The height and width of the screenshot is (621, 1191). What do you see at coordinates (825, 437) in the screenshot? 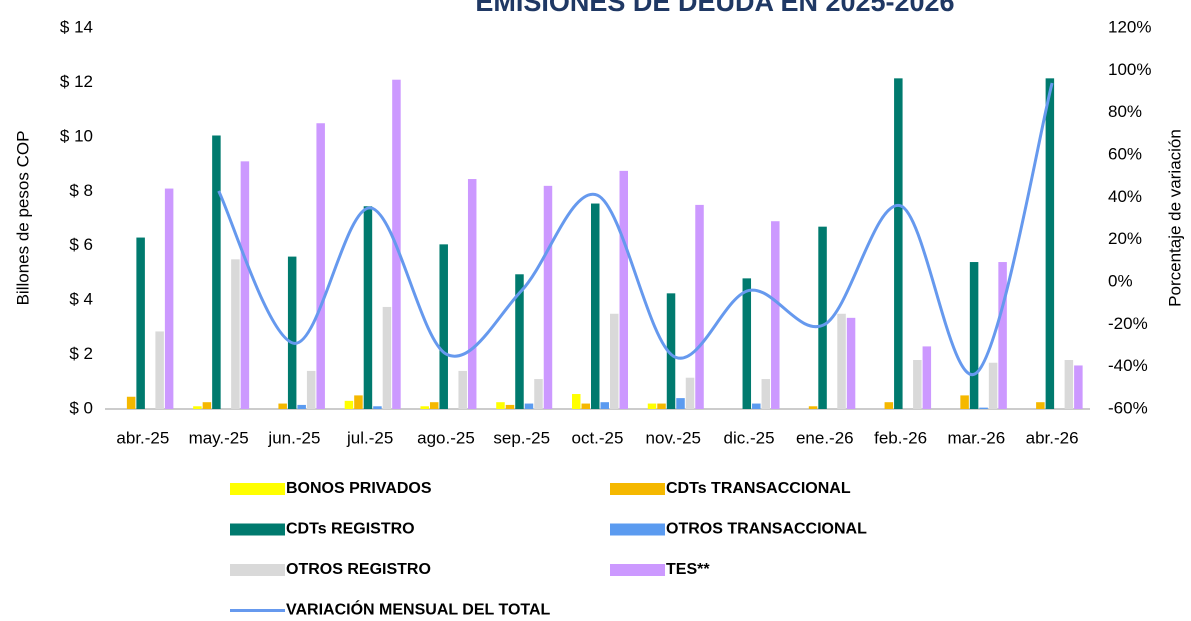
I see `x-tick-label: ene.-26` at bounding box center [825, 437].